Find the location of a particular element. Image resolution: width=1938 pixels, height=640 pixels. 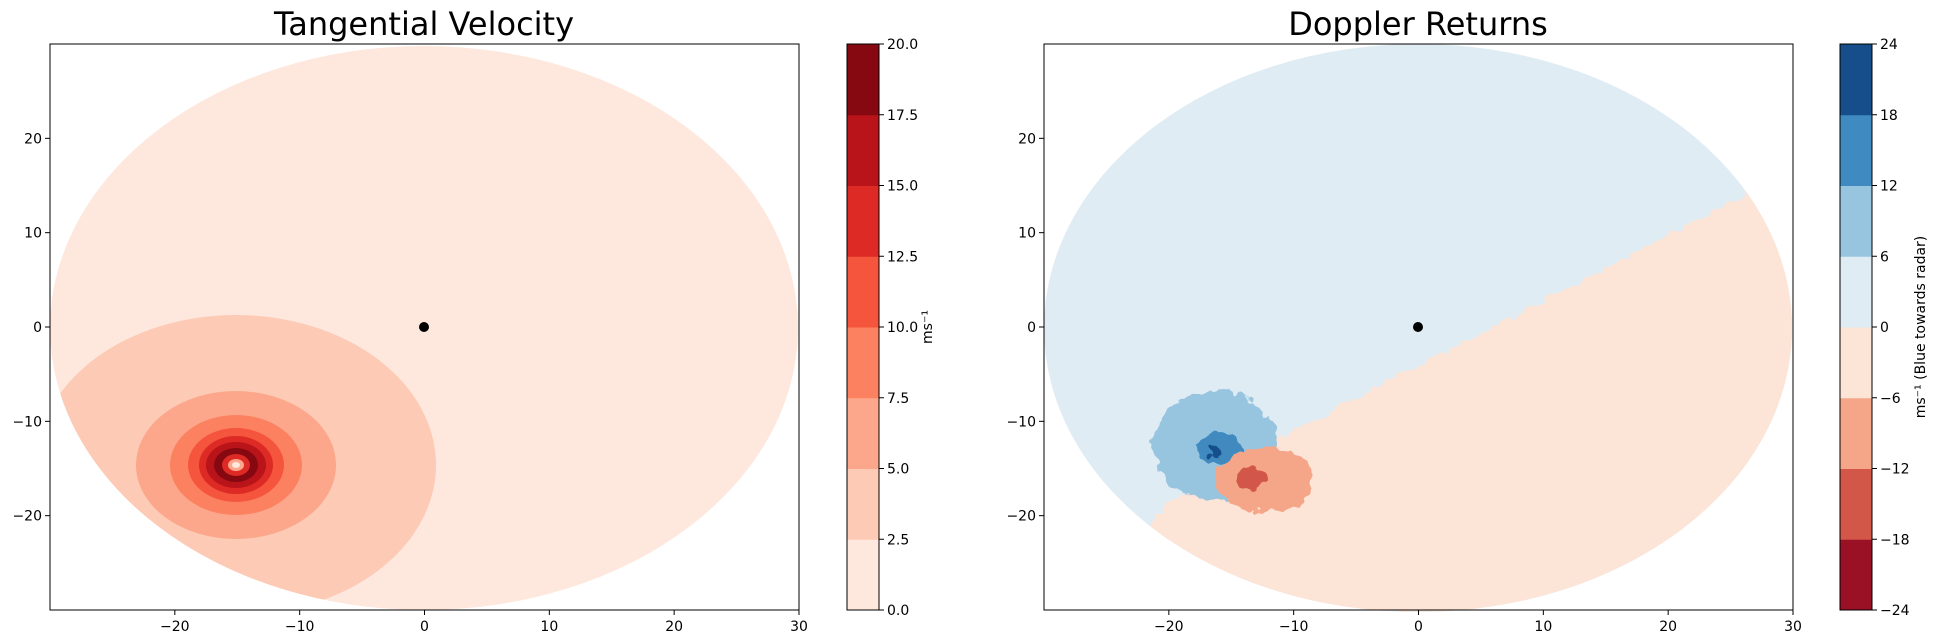

colorbar-tick-label: −24 is located at coordinates (1895, 611).